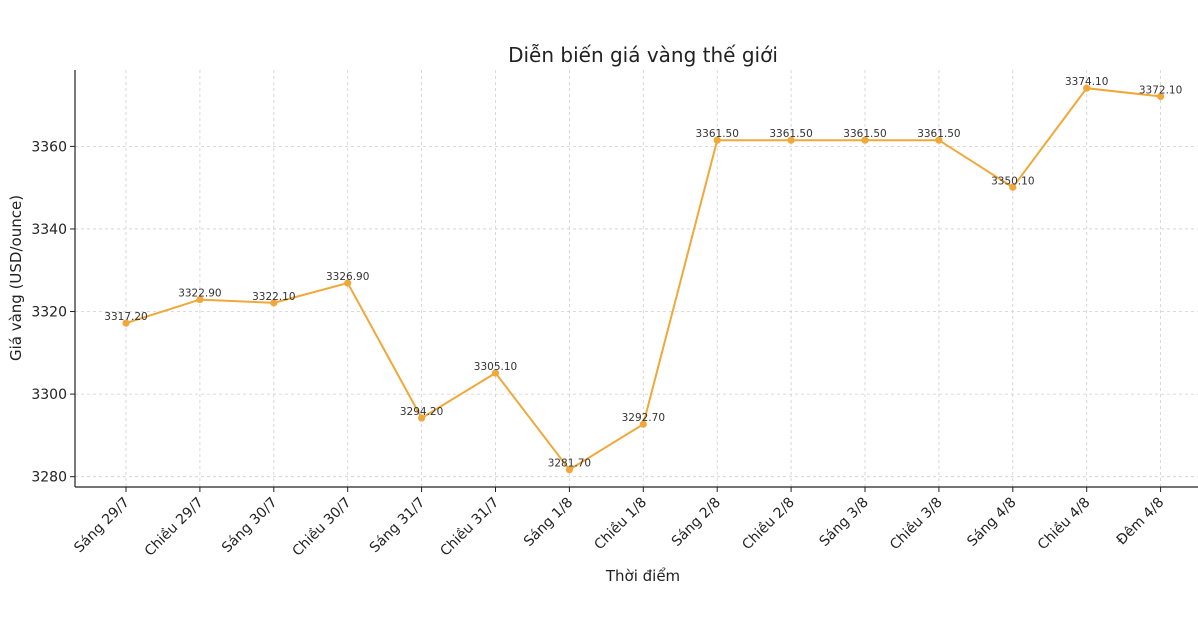 This screenshot has width=1198, height=632. What do you see at coordinates (696, 522) in the screenshot?
I see `x-tick-label: Sáng 2/8` at bounding box center [696, 522].